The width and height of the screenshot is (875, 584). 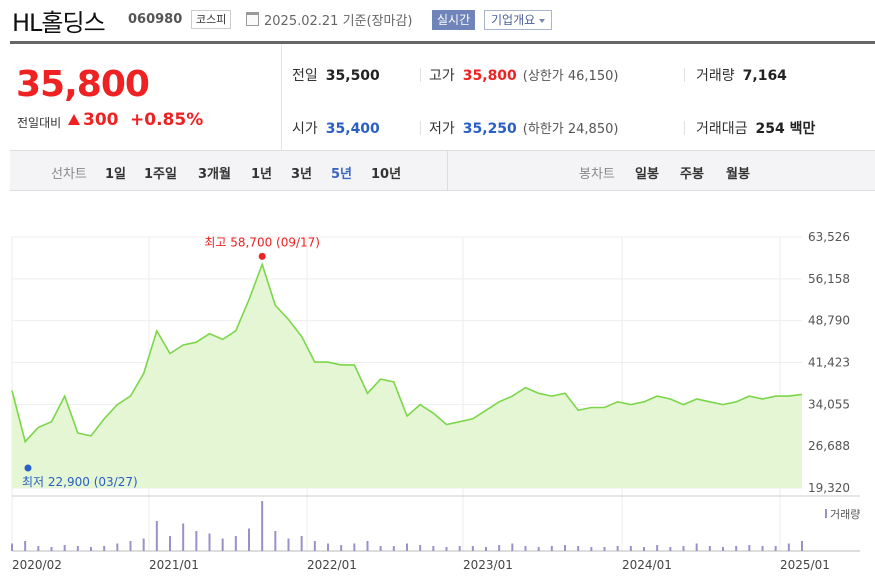 I want to click on volume-cell: 거래량 7,164, so click(x=741, y=75).